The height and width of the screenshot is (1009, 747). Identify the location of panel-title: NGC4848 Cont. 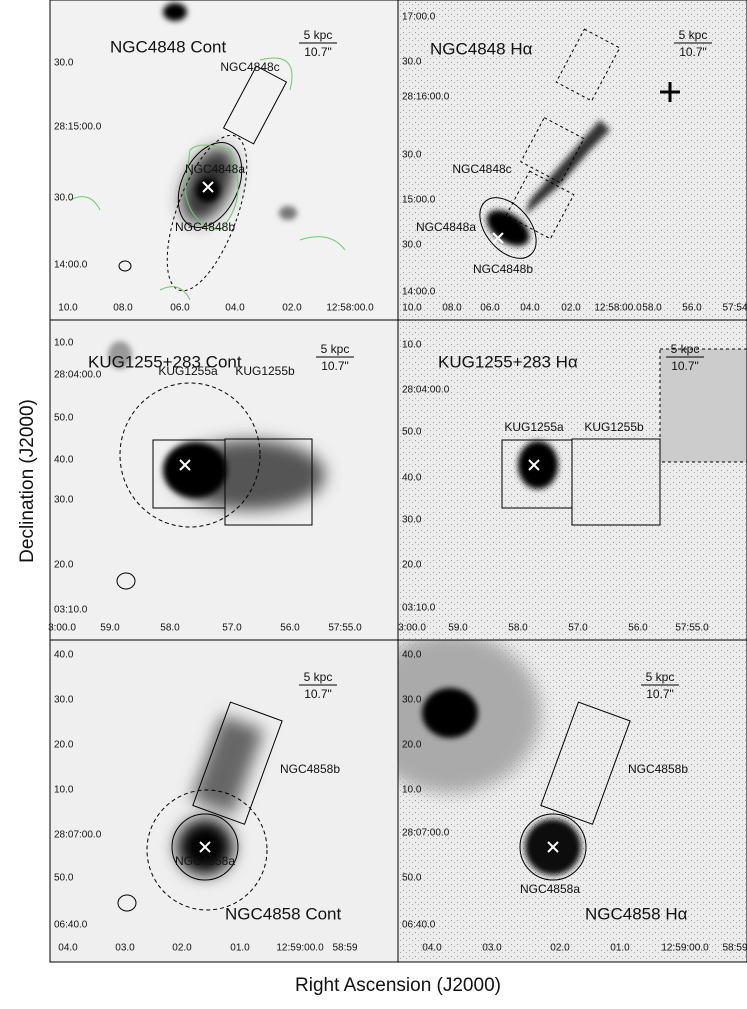
(168, 46).